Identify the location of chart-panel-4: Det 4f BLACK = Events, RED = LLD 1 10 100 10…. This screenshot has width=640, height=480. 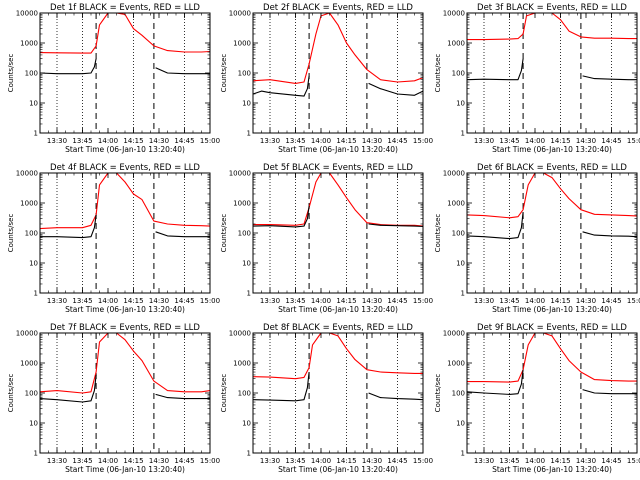
(113, 238).